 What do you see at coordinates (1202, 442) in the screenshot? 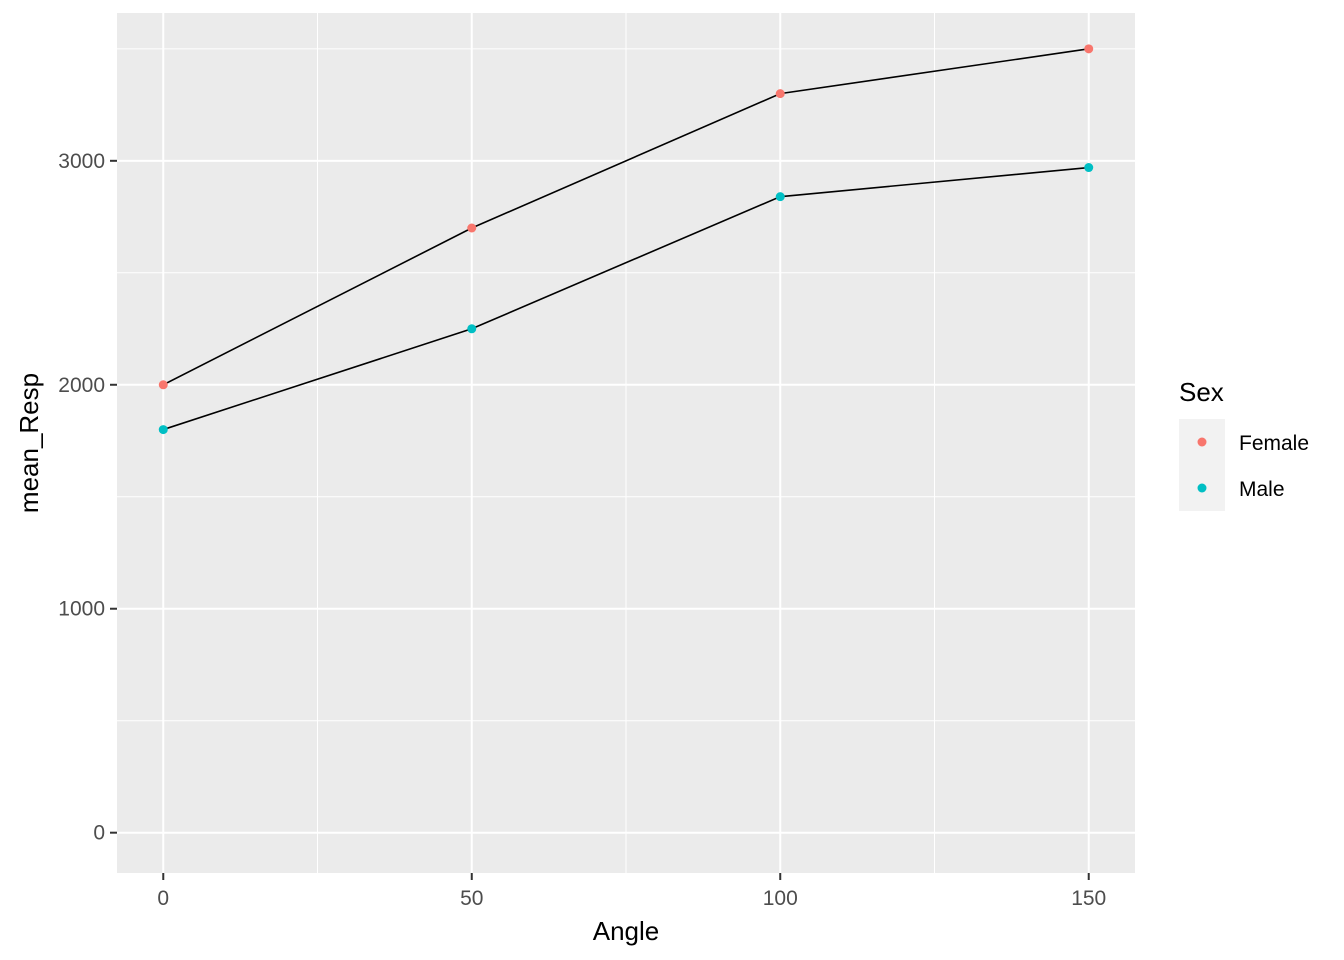
I see `legend-key-female` at bounding box center [1202, 442].